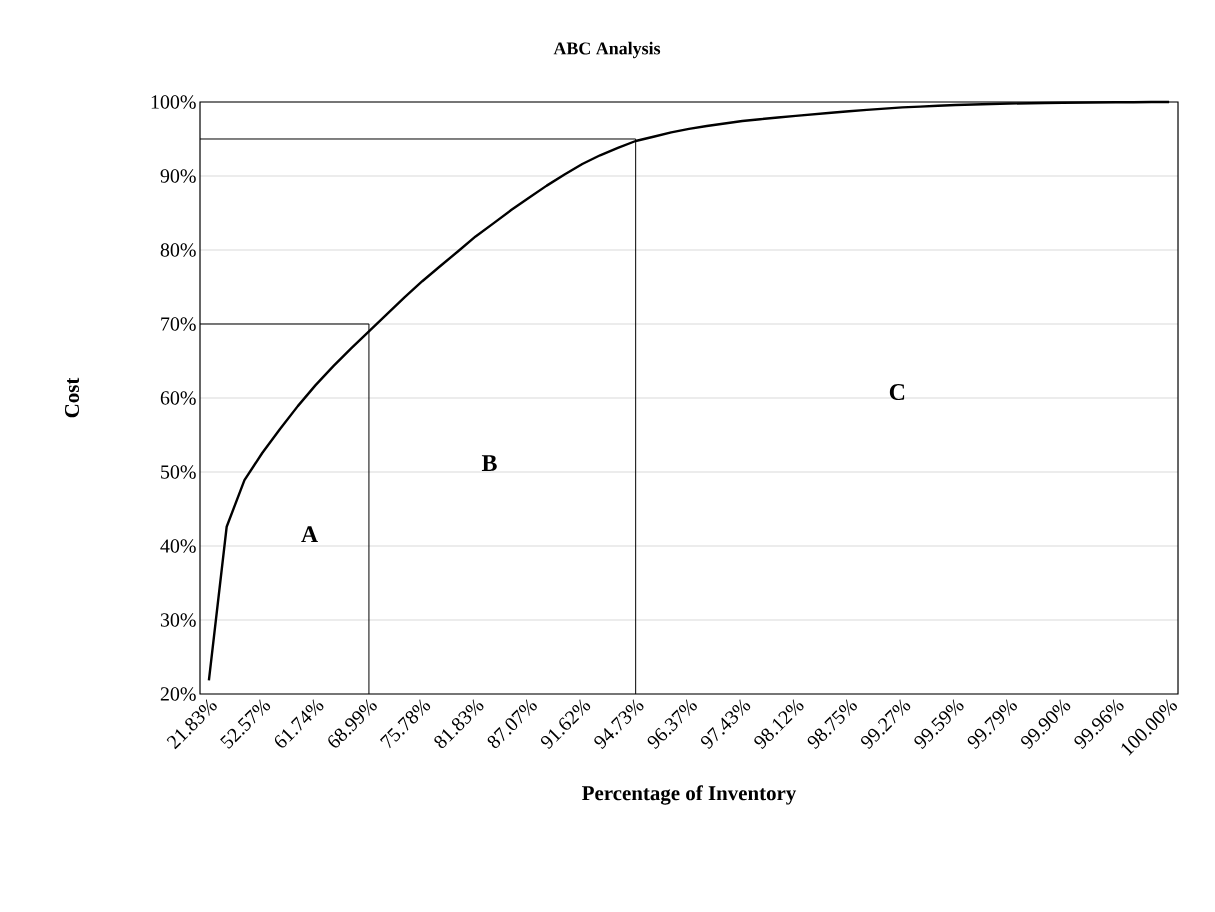 The width and height of the screenshot is (1215, 912). What do you see at coordinates (178, 324) in the screenshot?
I see `y-tick-label: 70%` at bounding box center [178, 324].